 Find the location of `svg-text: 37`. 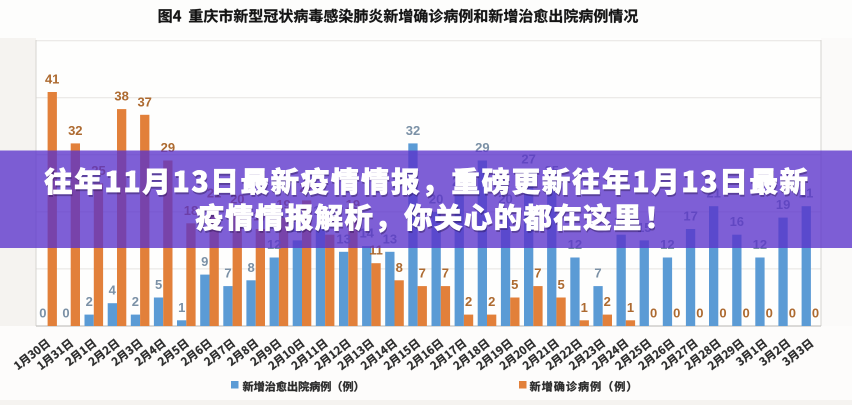

svg-text: 37 is located at coordinates (144, 101).